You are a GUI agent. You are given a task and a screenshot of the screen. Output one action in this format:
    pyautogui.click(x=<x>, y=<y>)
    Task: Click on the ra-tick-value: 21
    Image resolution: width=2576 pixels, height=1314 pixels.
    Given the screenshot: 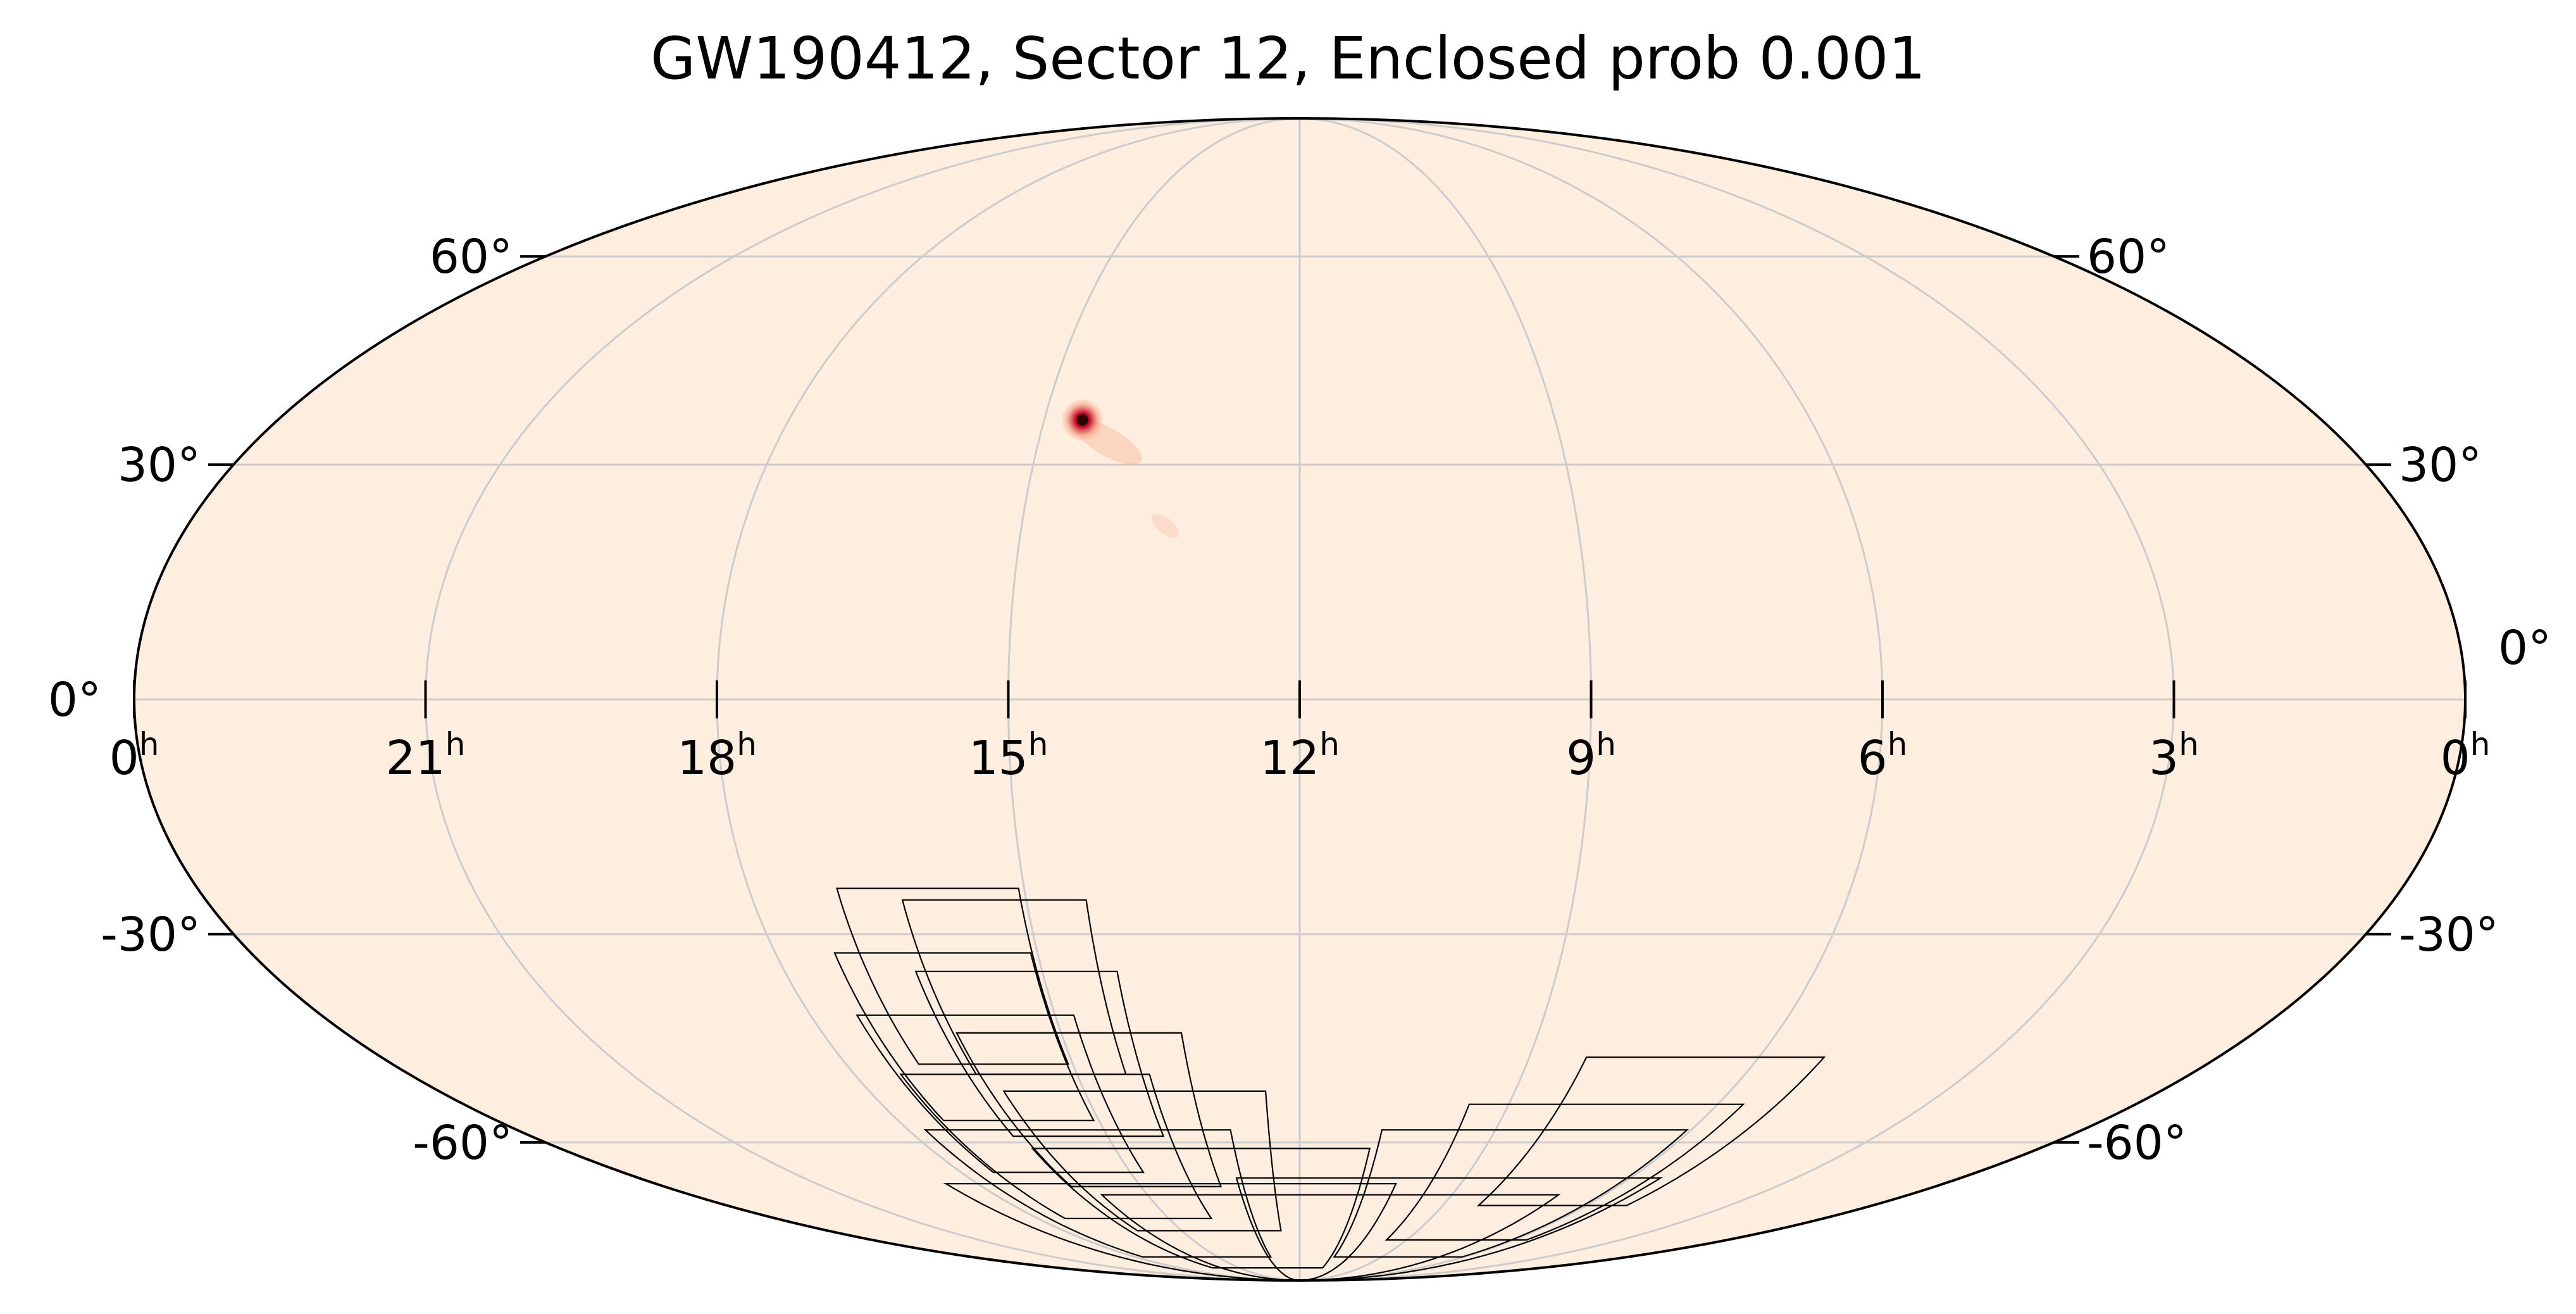 What is the action you would take?
    pyautogui.click(x=415, y=758)
    